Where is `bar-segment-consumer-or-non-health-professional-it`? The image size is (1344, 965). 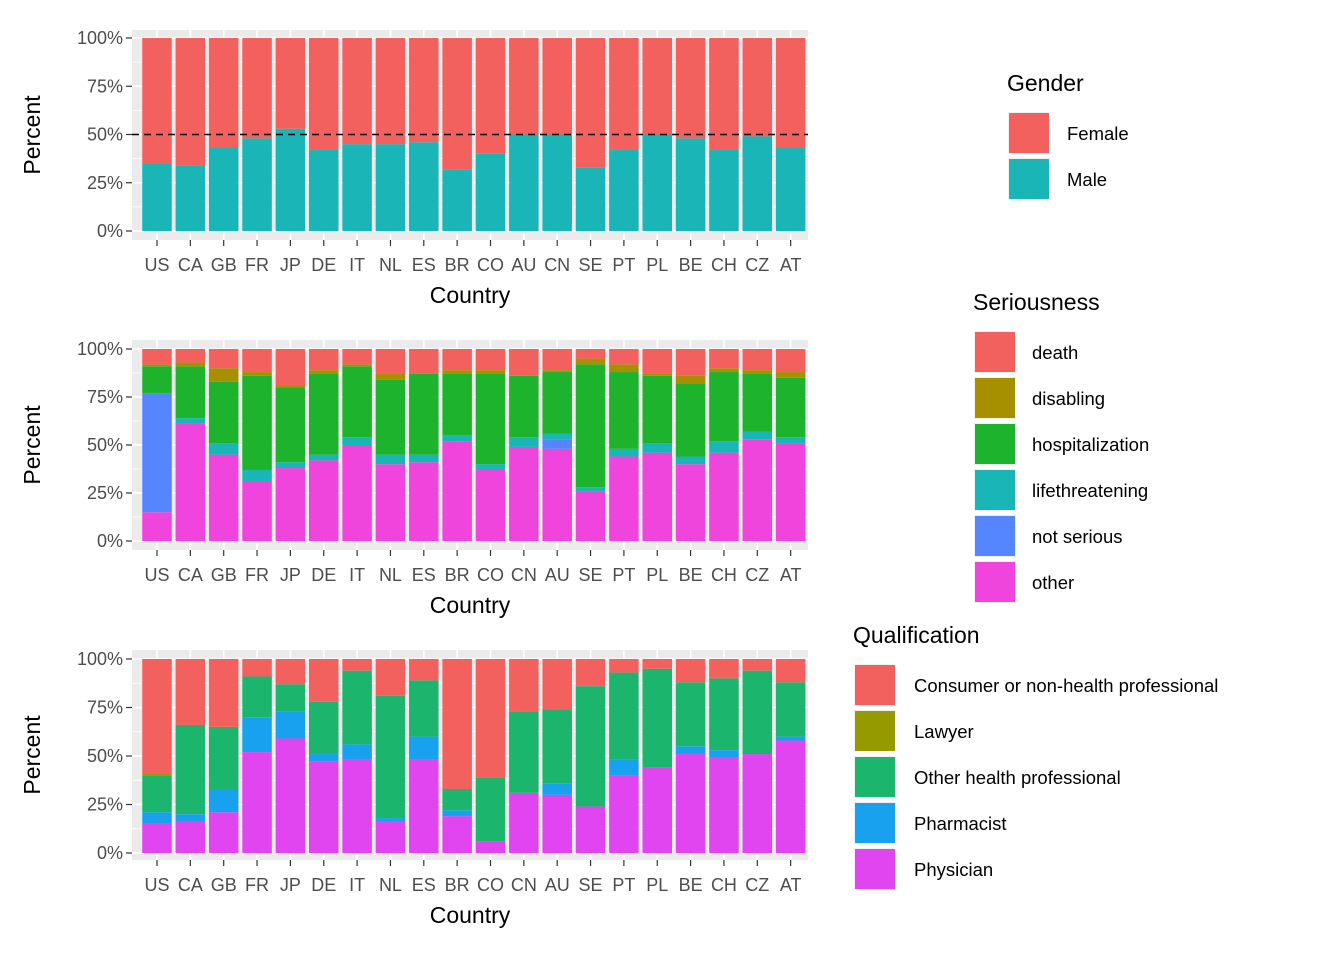
bar-segment-consumer-or-non-health-professional-it is located at coordinates (357, 665).